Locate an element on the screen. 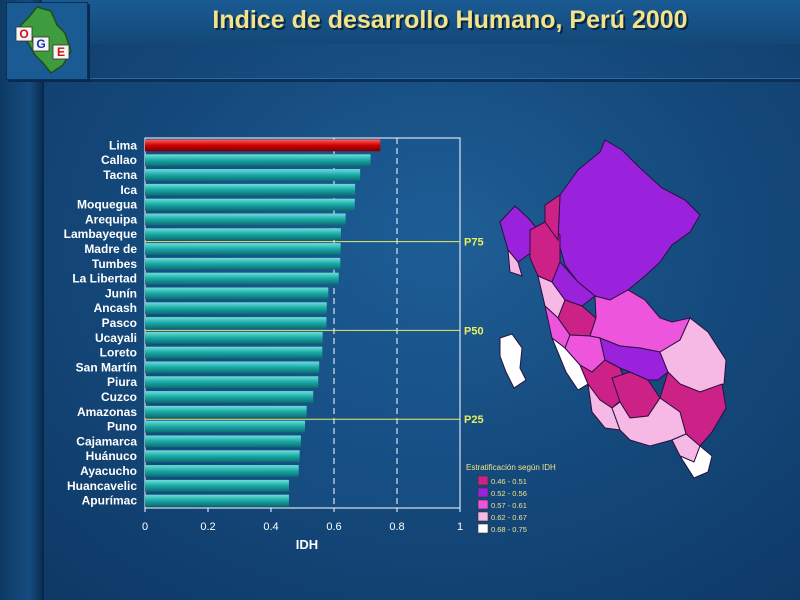 Image resolution: width=800 pixels, height=600 pixels. bar-arequipa is located at coordinates (245, 219).